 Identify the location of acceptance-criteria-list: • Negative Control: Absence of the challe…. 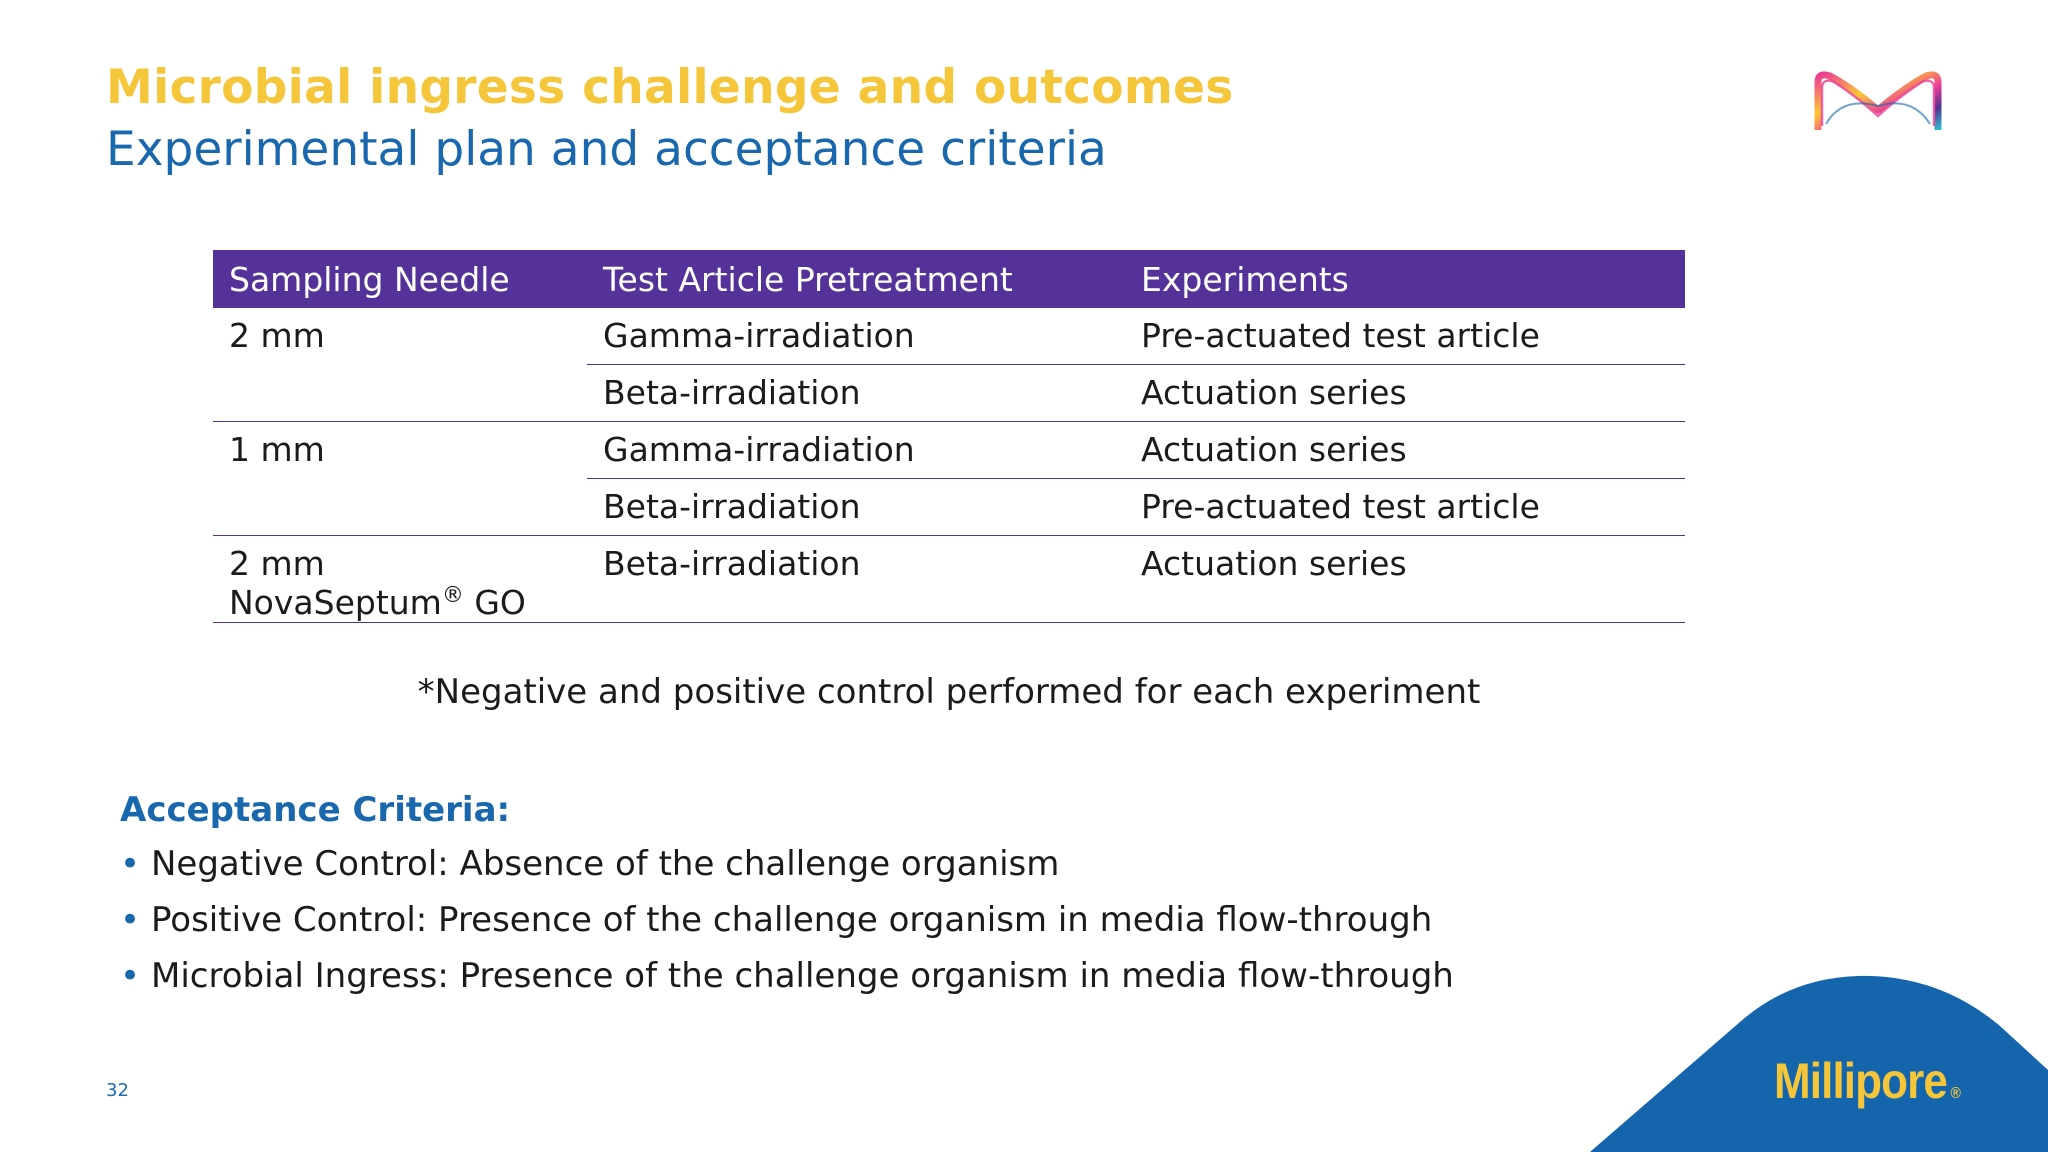
(787, 922).